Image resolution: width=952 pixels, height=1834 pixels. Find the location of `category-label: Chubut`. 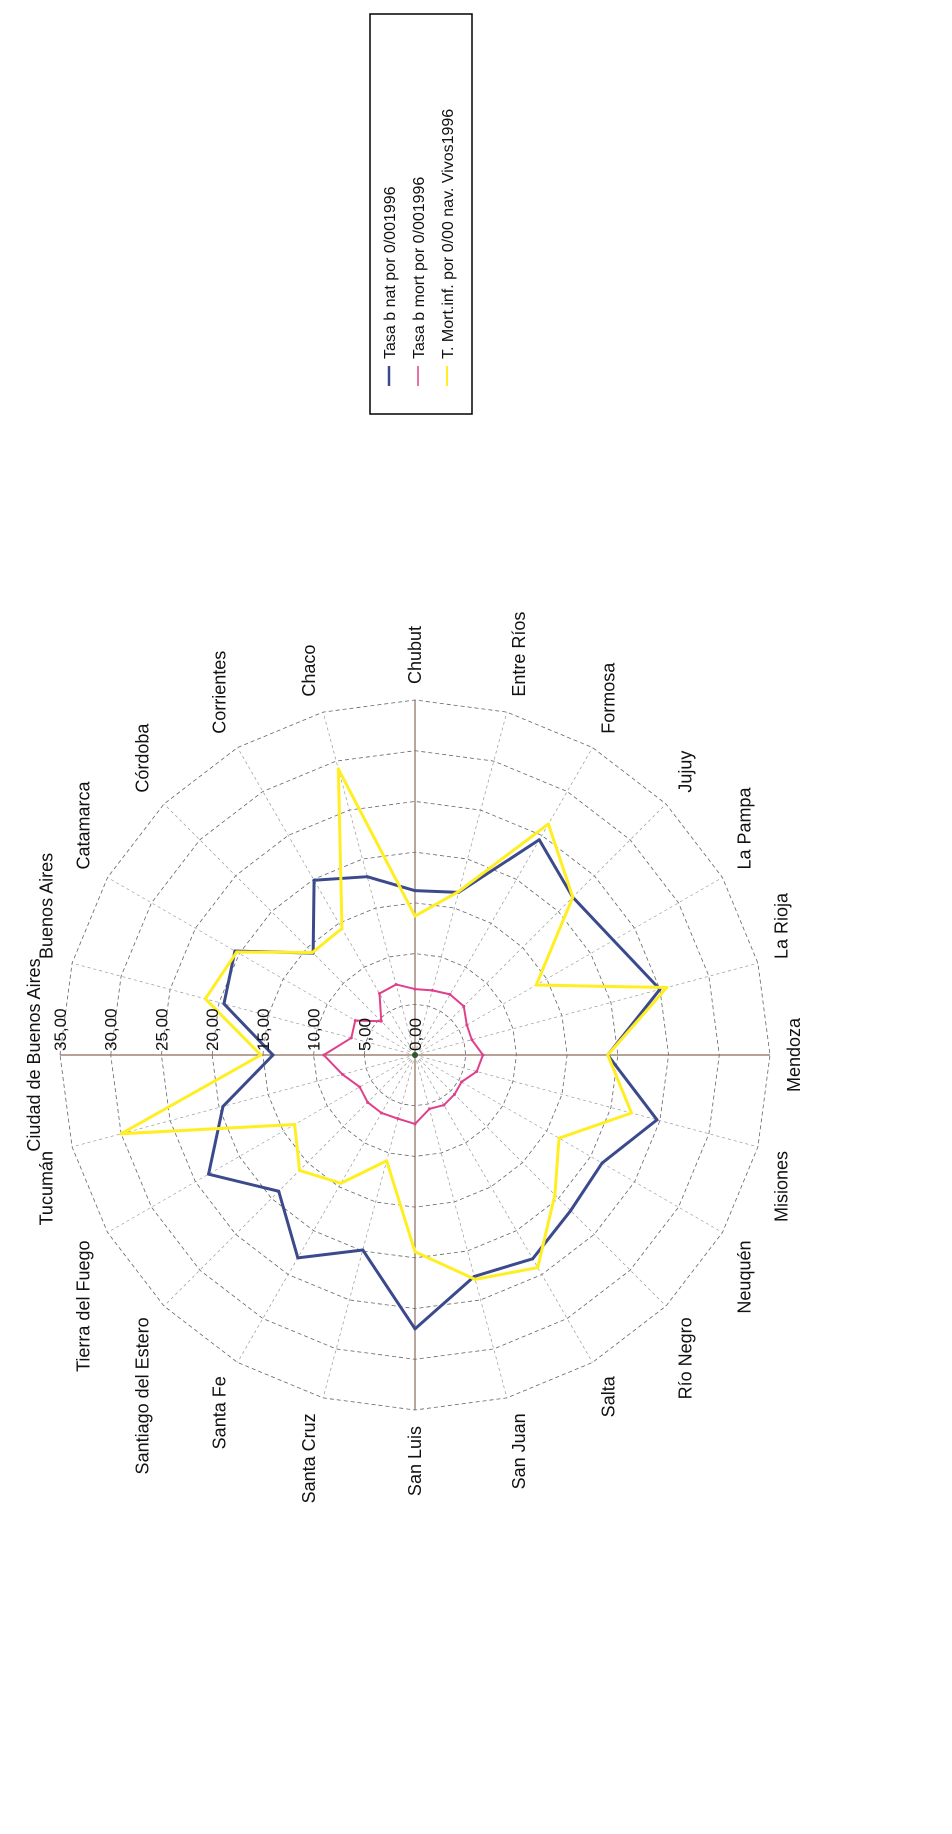

category-label: Chubut is located at coordinates (415, 655).